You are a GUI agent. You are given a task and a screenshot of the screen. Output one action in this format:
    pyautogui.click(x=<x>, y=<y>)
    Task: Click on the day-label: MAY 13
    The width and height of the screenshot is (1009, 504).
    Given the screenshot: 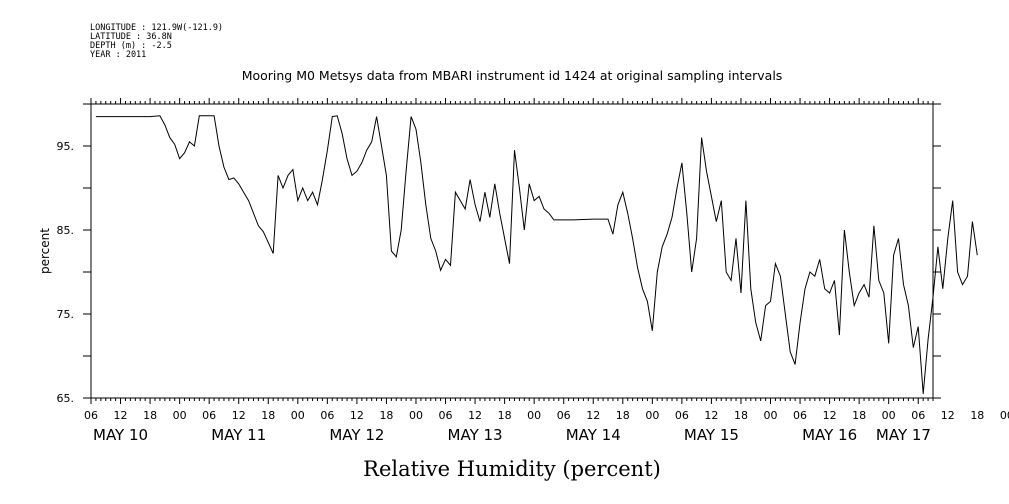 What is the action you would take?
    pyautogui.click(x=475, y=435)
    